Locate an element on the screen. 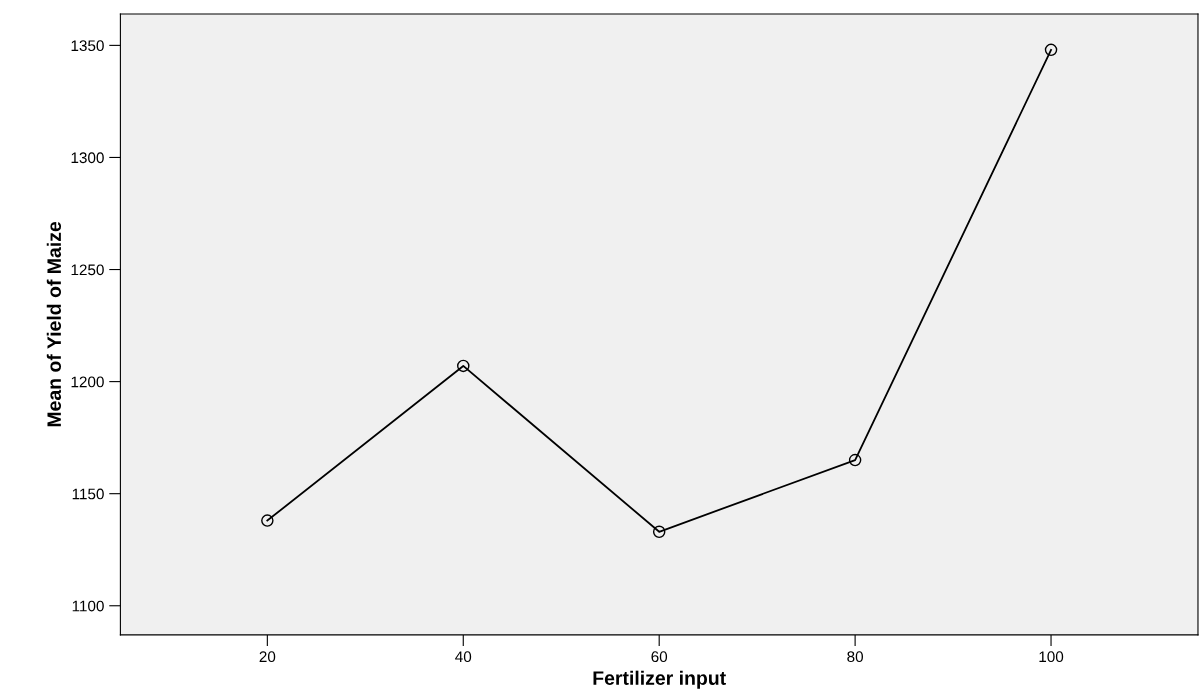 This screenshot has height=700, width=1204. x-tick-label: 40 is located at coordinates (463, 657).